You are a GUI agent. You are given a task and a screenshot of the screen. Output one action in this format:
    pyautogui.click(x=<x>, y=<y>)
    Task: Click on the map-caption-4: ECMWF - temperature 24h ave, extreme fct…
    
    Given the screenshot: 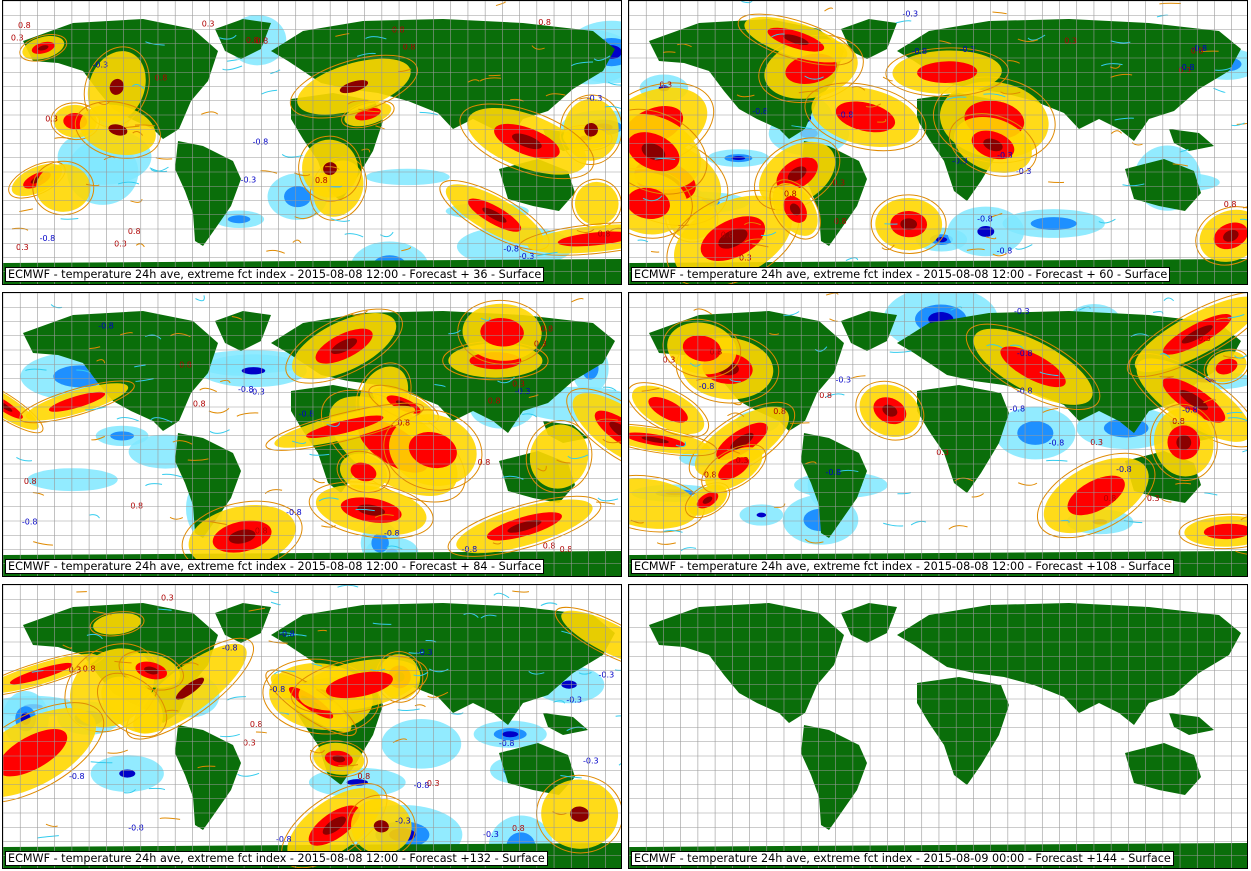 What is the action you would take?
    pyautogui.click(x=902, y=566)
    